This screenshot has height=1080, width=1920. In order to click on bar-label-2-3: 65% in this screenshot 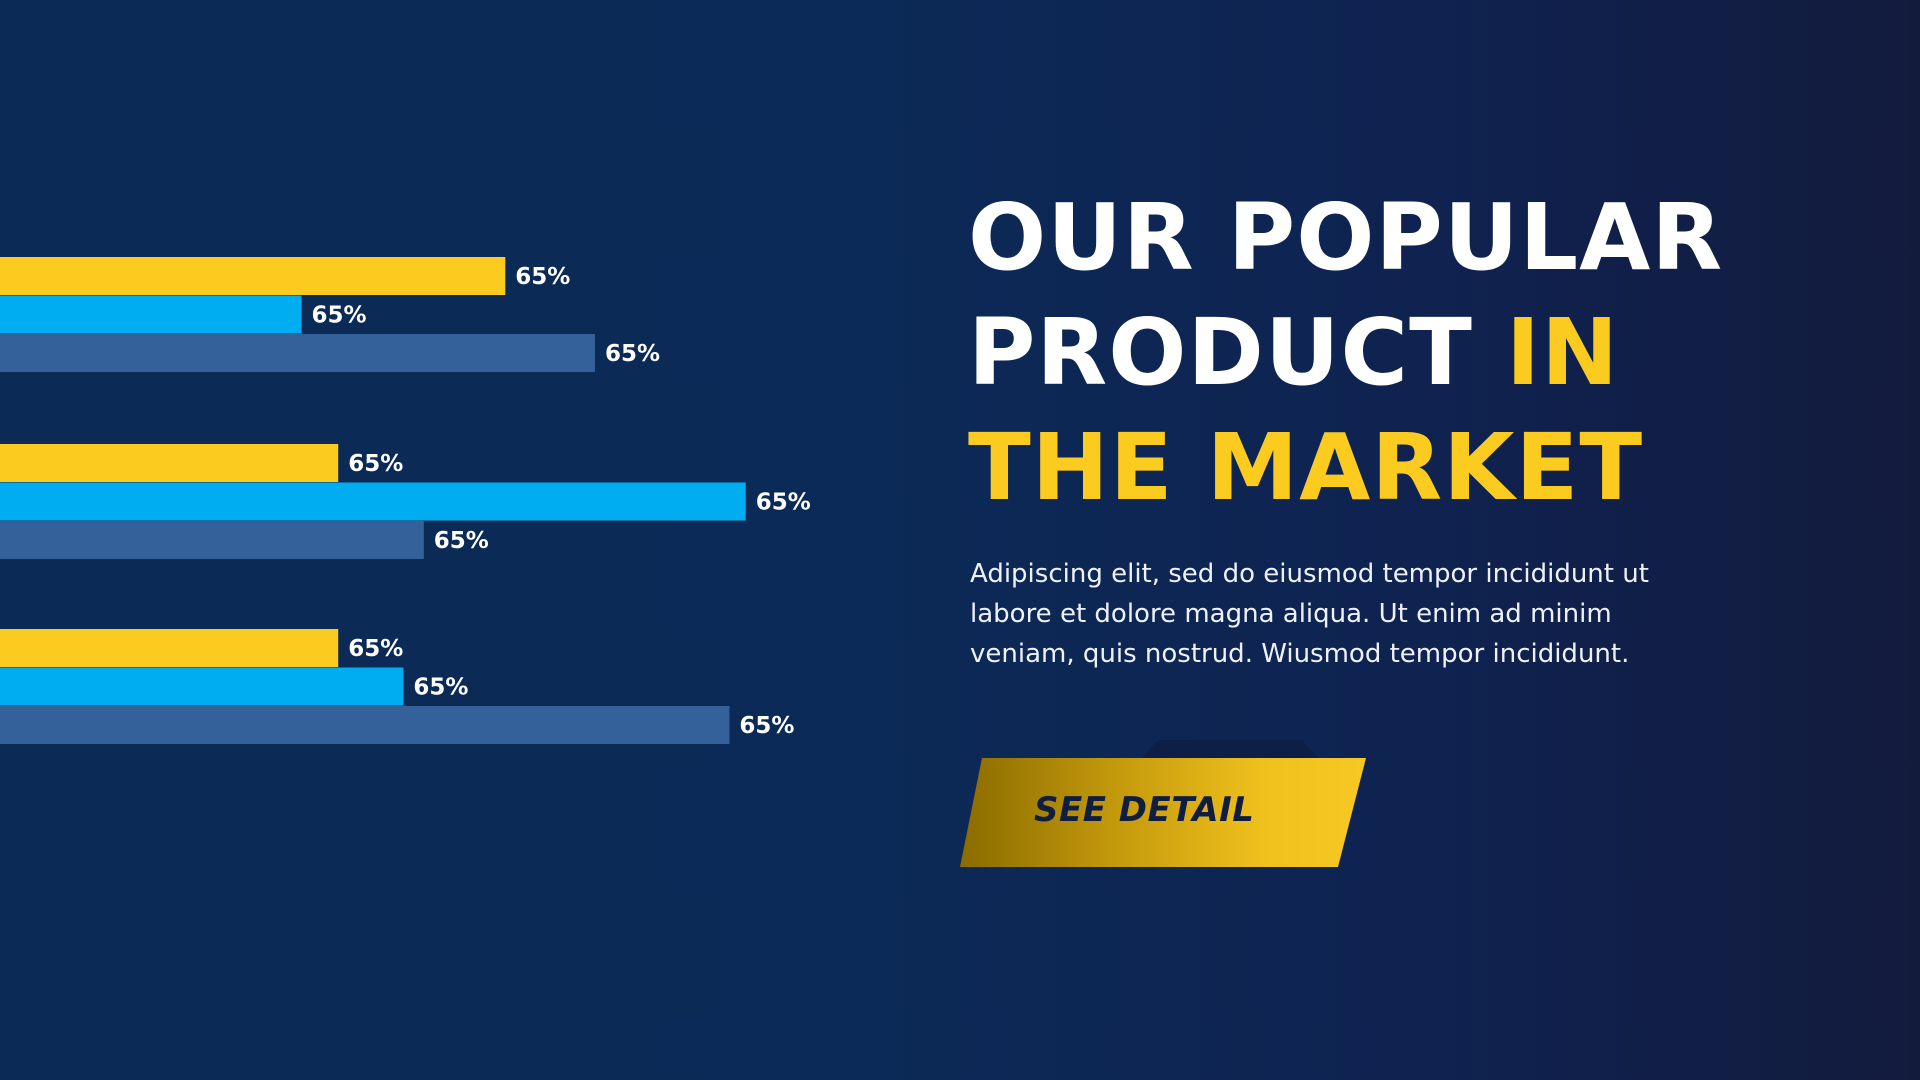, I will do `click(461, 541)`.